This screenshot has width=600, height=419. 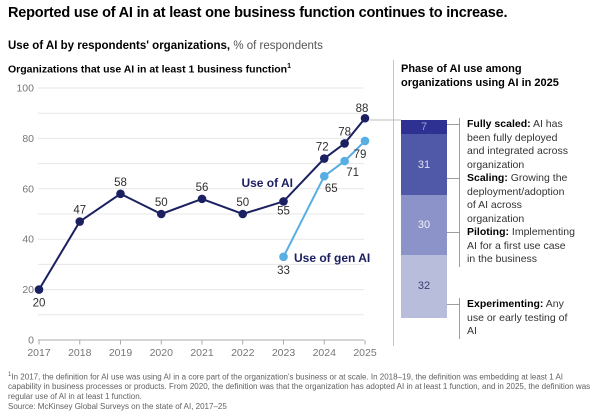 I want to click on data-point-label: 71, so click(x=352, y=173).